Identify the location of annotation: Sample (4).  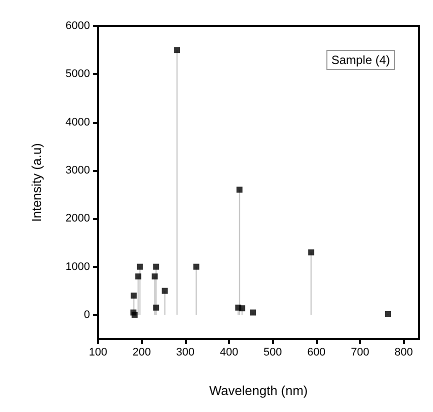
(360, 60).